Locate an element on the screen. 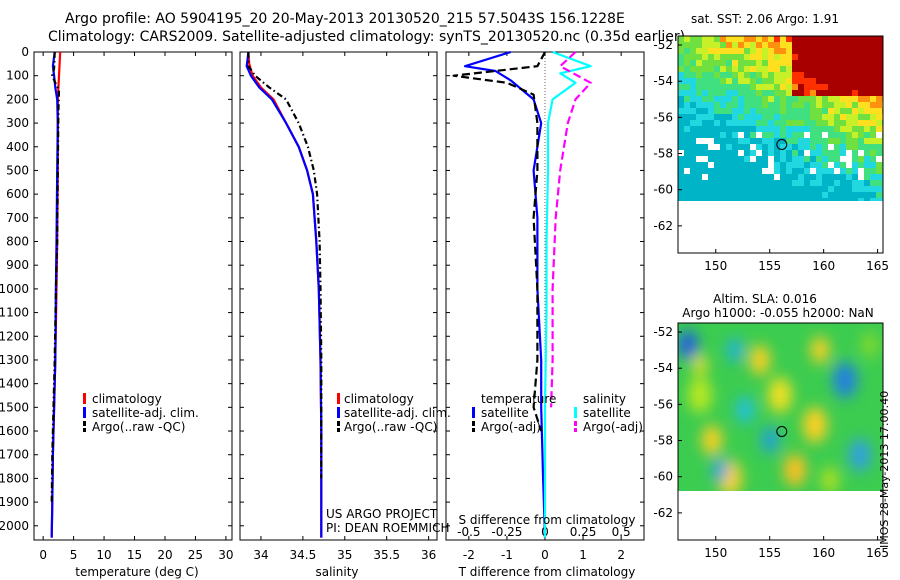 The image size is (900, 580). sla-map-panel: -52 -54 -56 -58 -60 -62 150 155 160 165 is located at coordinates (771, 441).